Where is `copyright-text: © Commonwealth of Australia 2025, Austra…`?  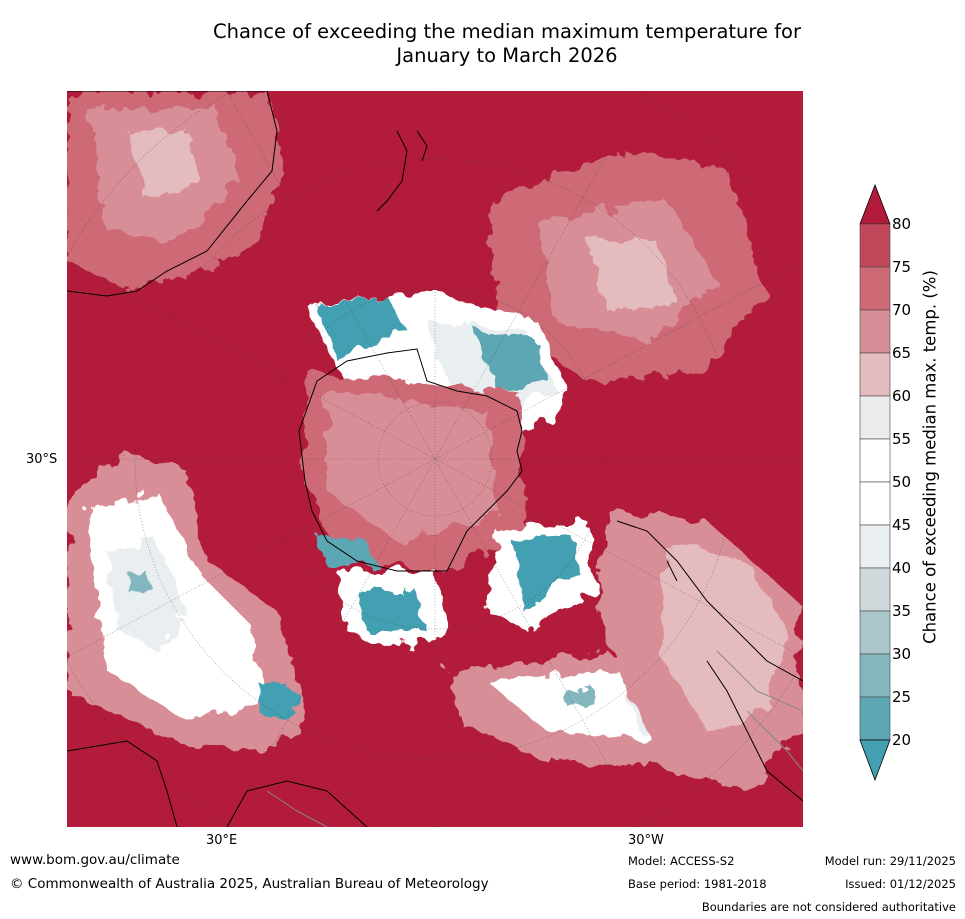
copyright-text: © Commonwealth of Australia 2025, Austra… is located at coordinates (249, 884).